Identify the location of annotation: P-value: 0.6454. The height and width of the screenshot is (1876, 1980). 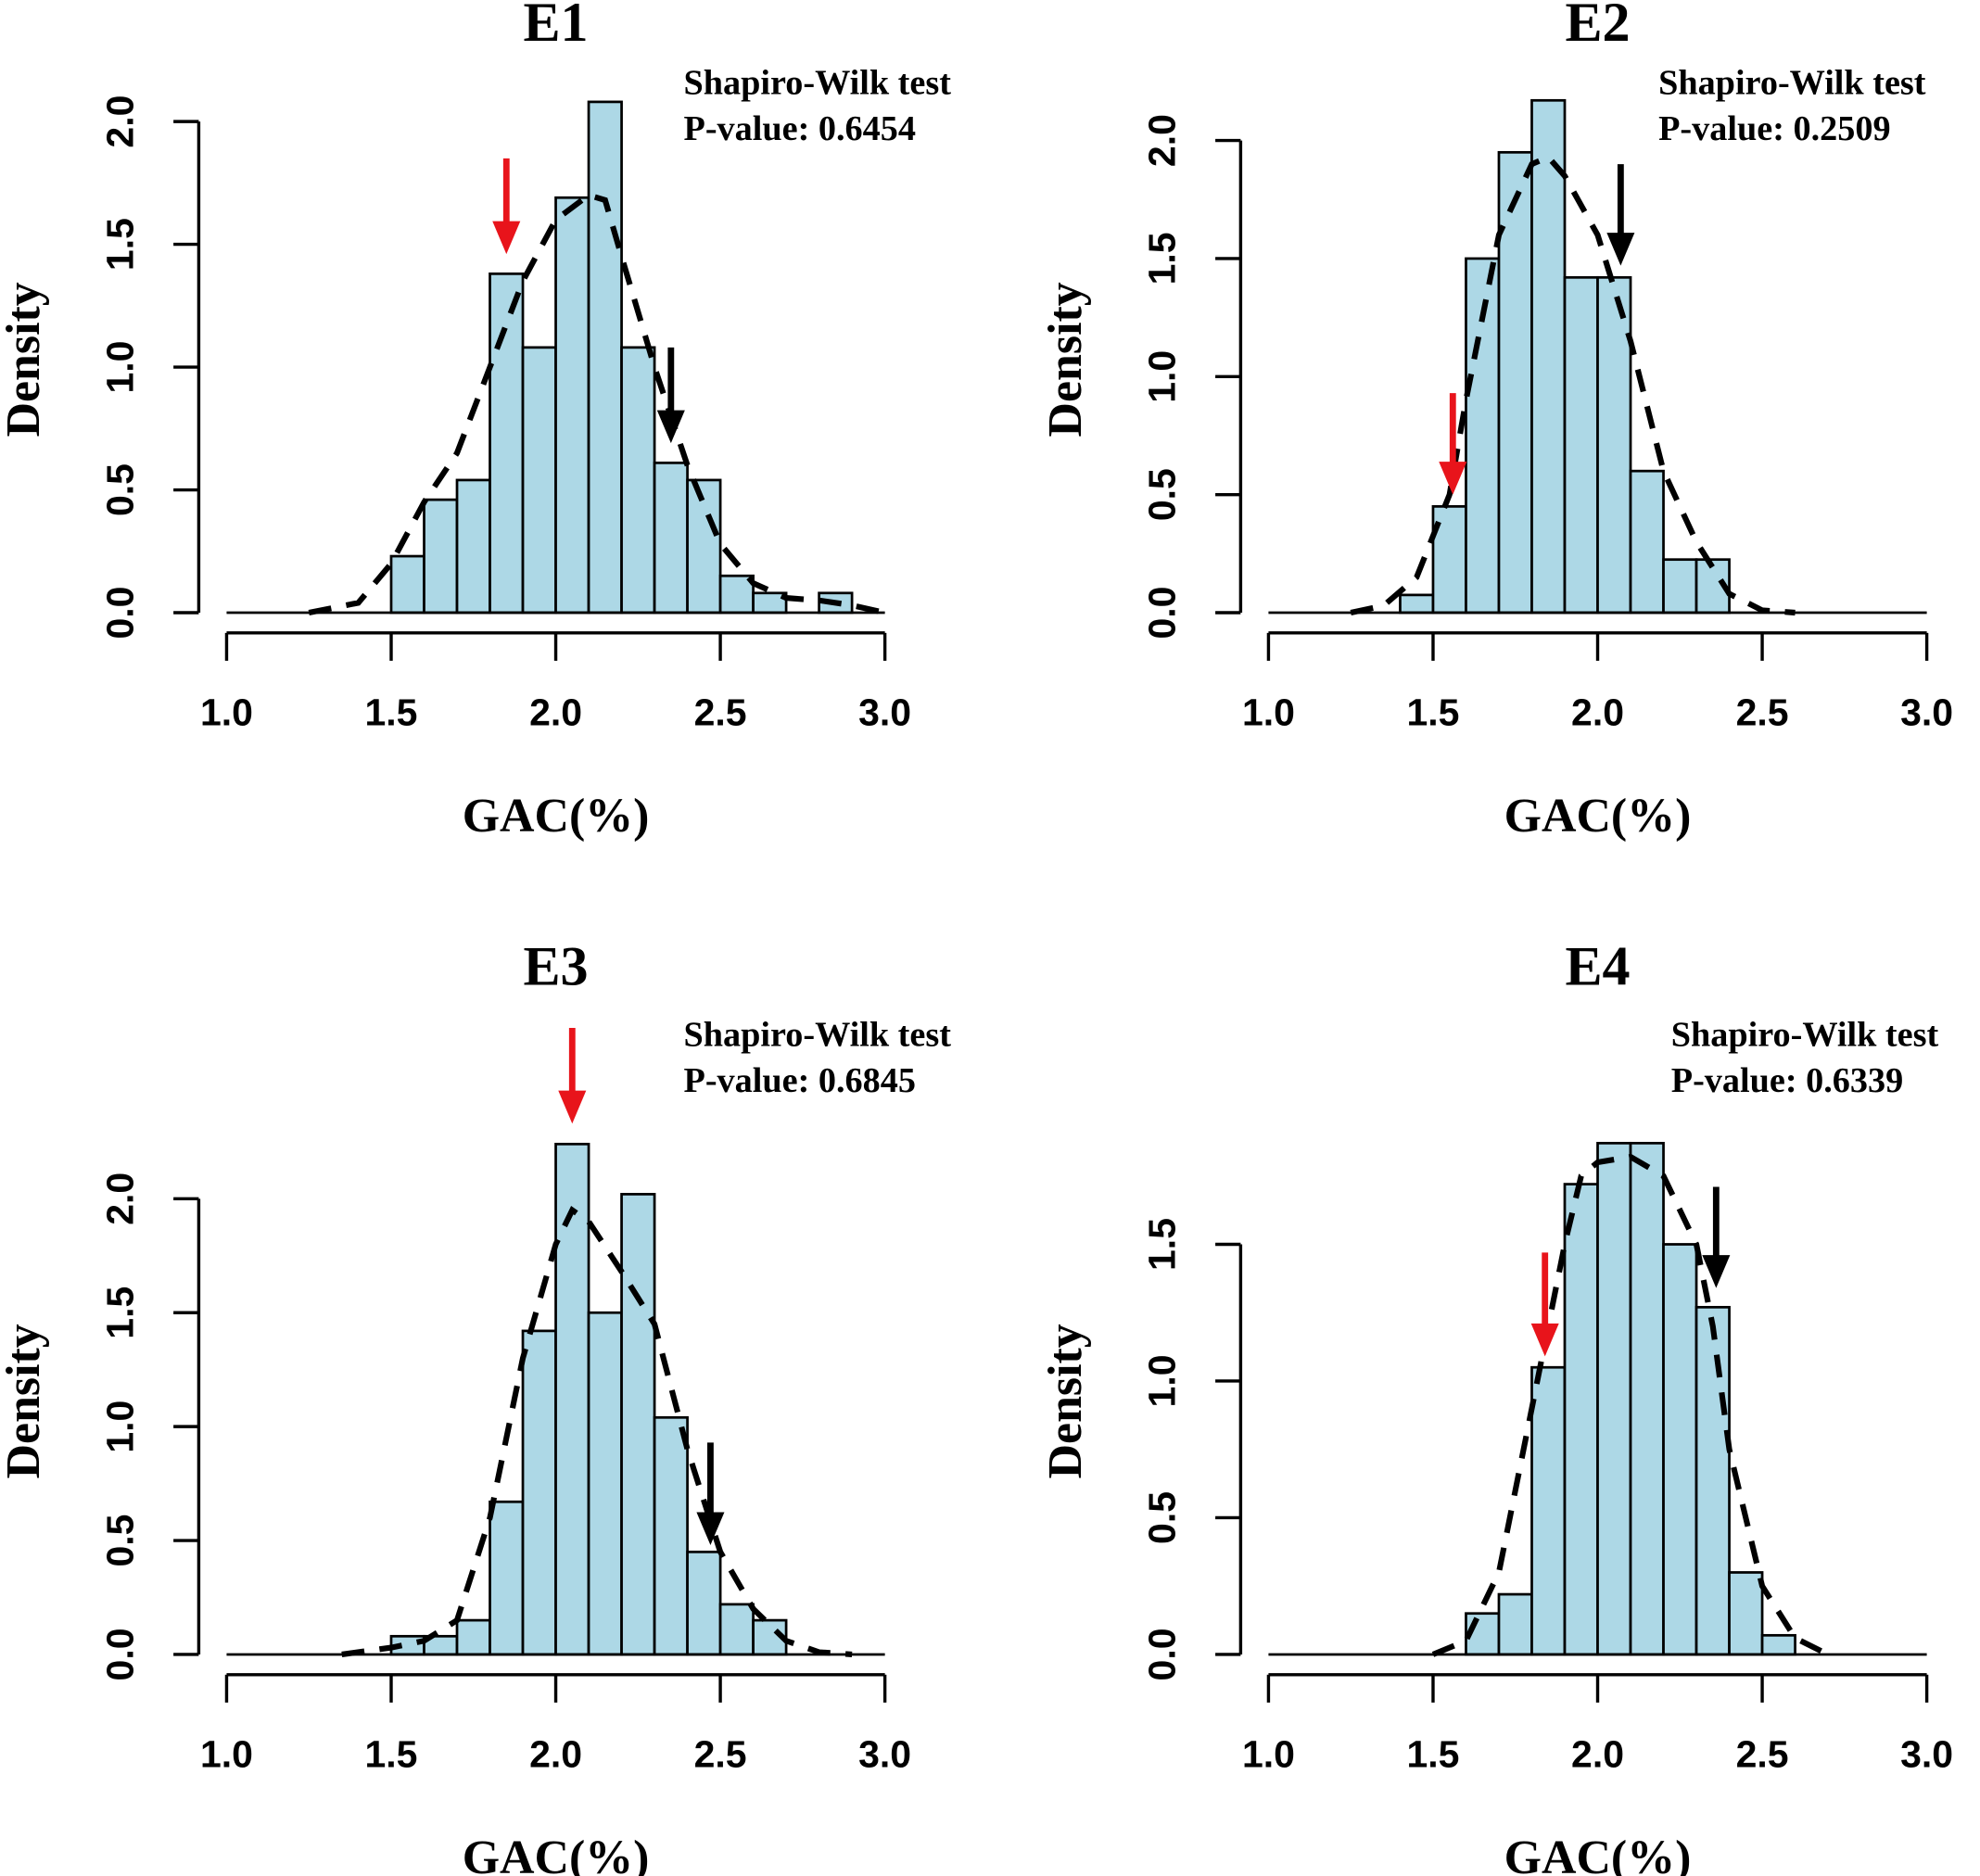
(799, 128).